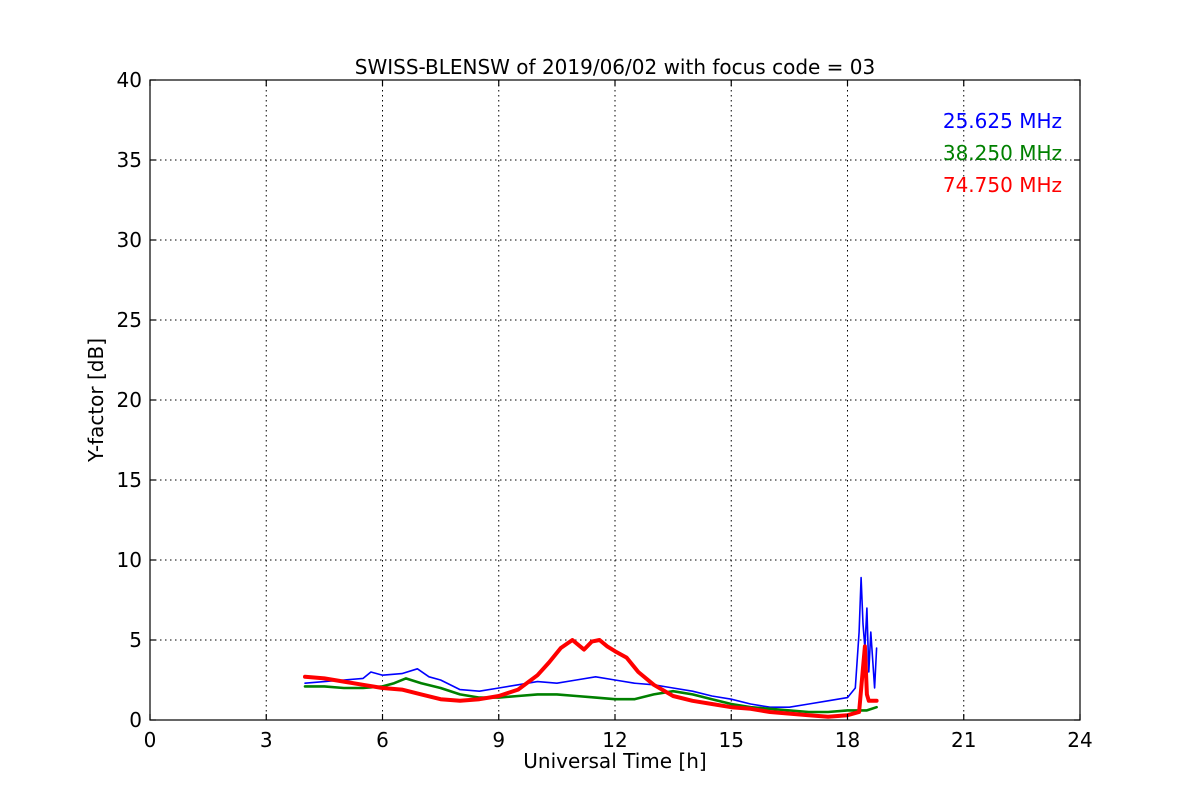  What do you see at coordinates (382, 740) in the screenshot?
I see `x-tick-label: 6` at bounding box center [382, 740].